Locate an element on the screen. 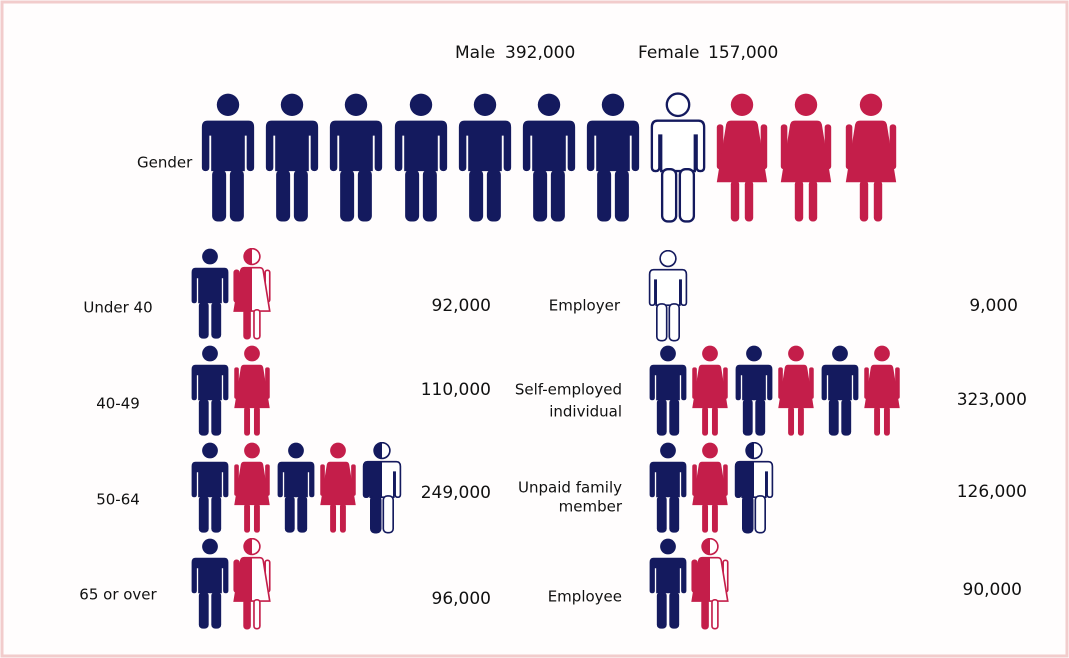 Image resolution: width=1069 pixels, height=658 pixels. male-value: 392,000 is located at coordinates (540, 53).